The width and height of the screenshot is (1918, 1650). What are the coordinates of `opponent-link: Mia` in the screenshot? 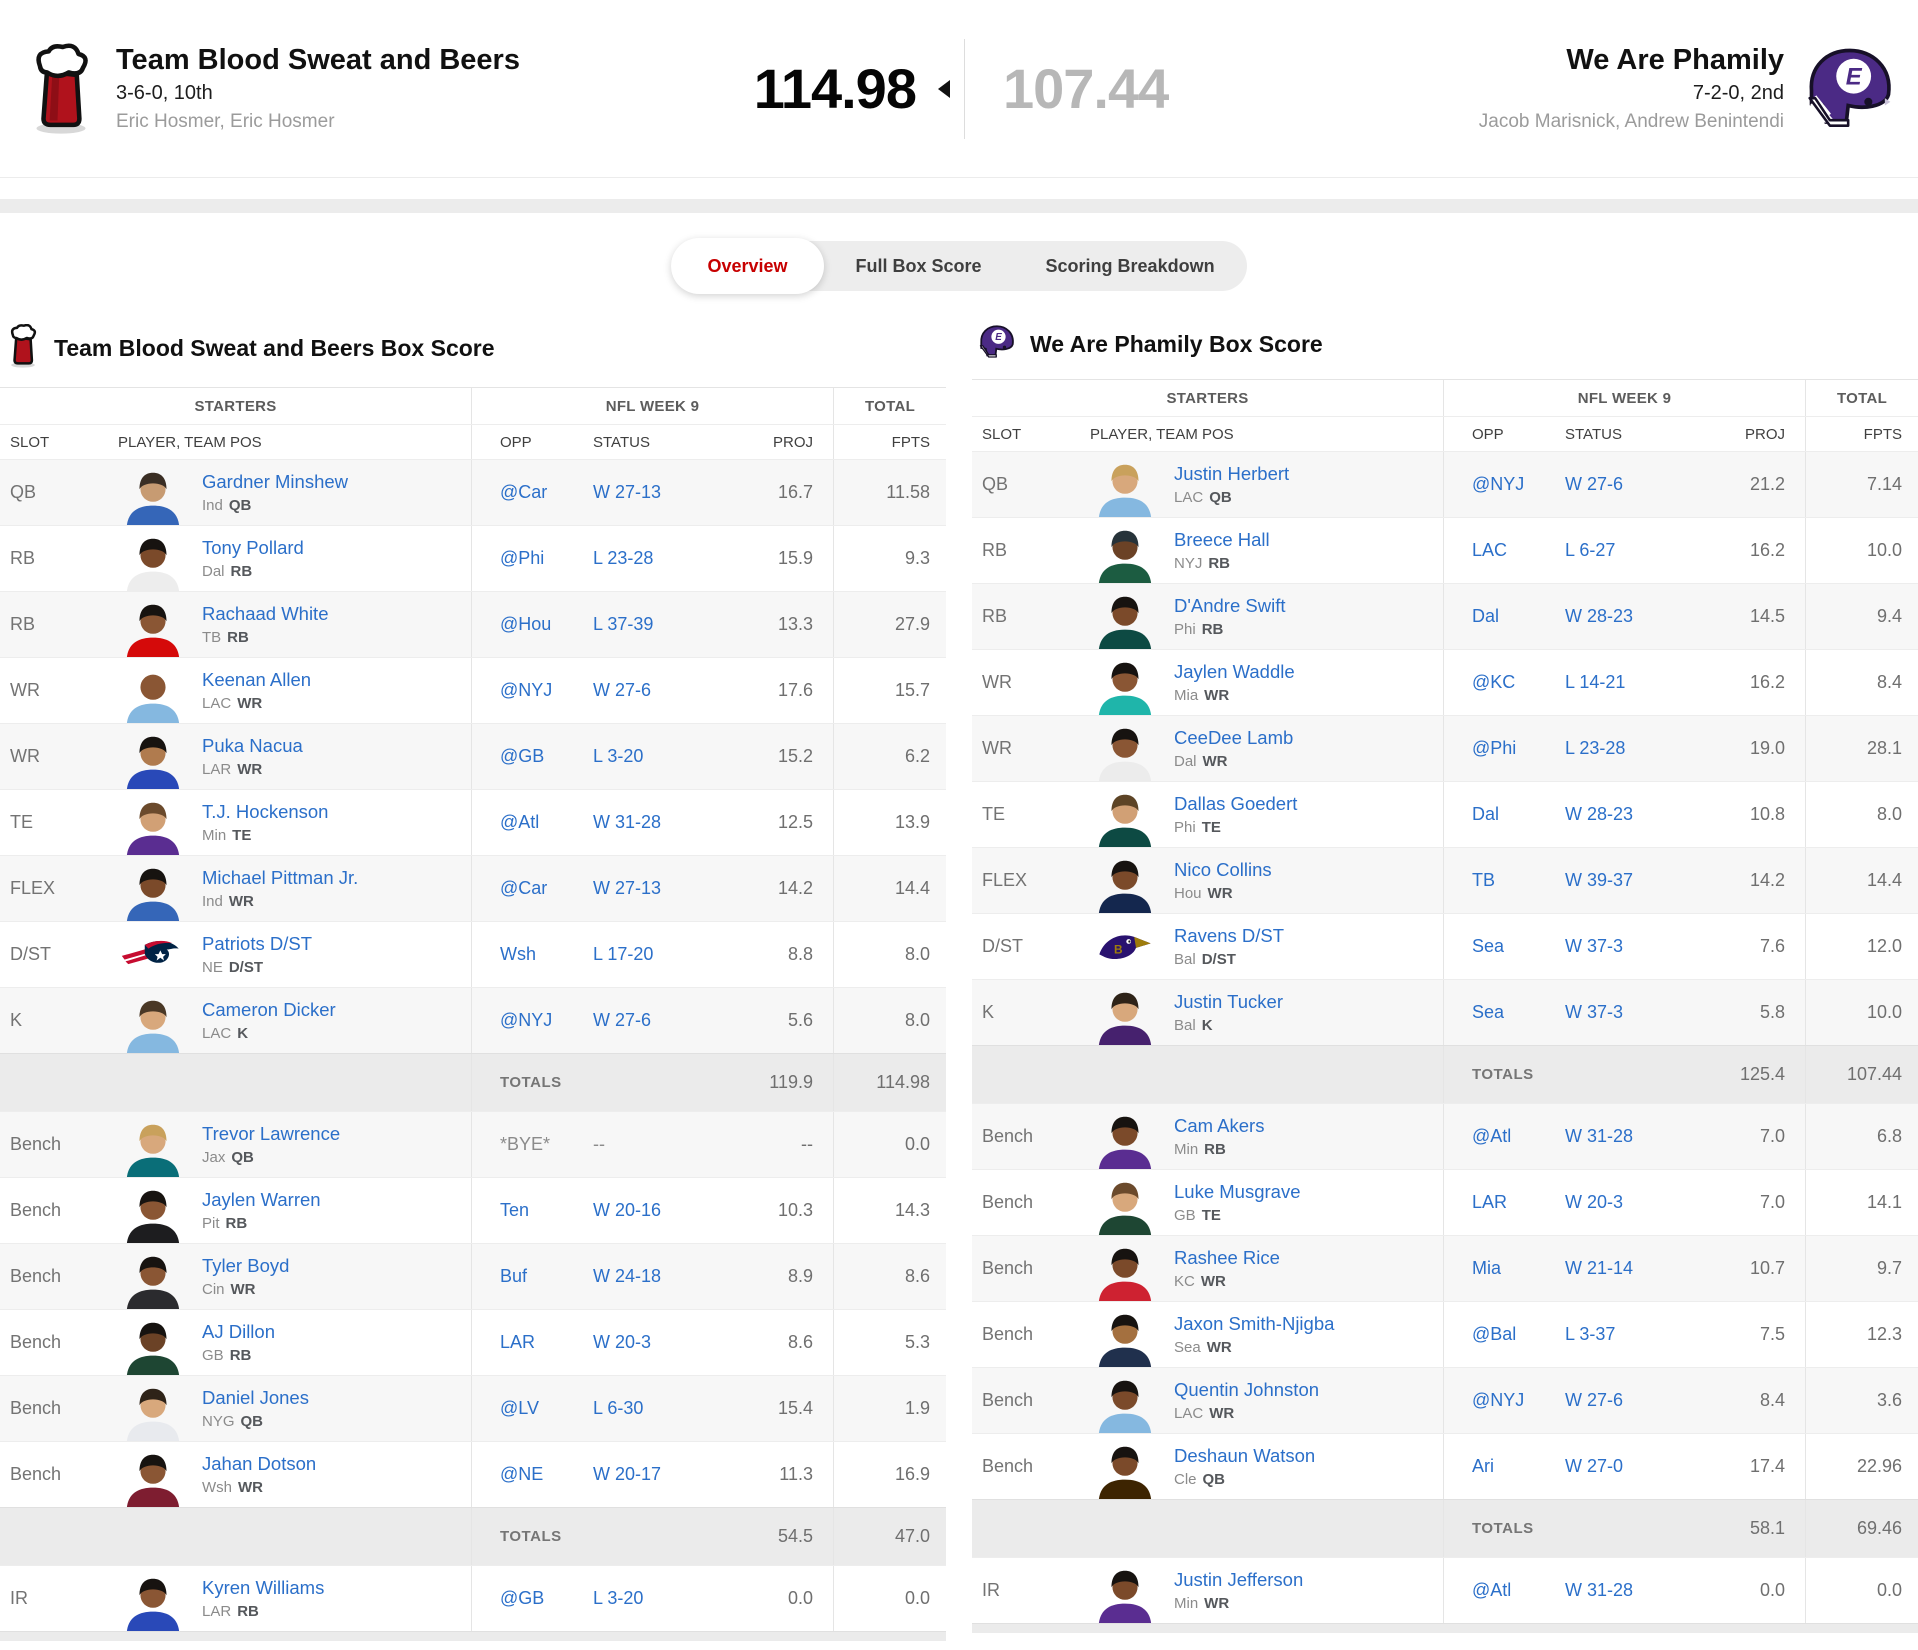 It's located at (1489, 1268).